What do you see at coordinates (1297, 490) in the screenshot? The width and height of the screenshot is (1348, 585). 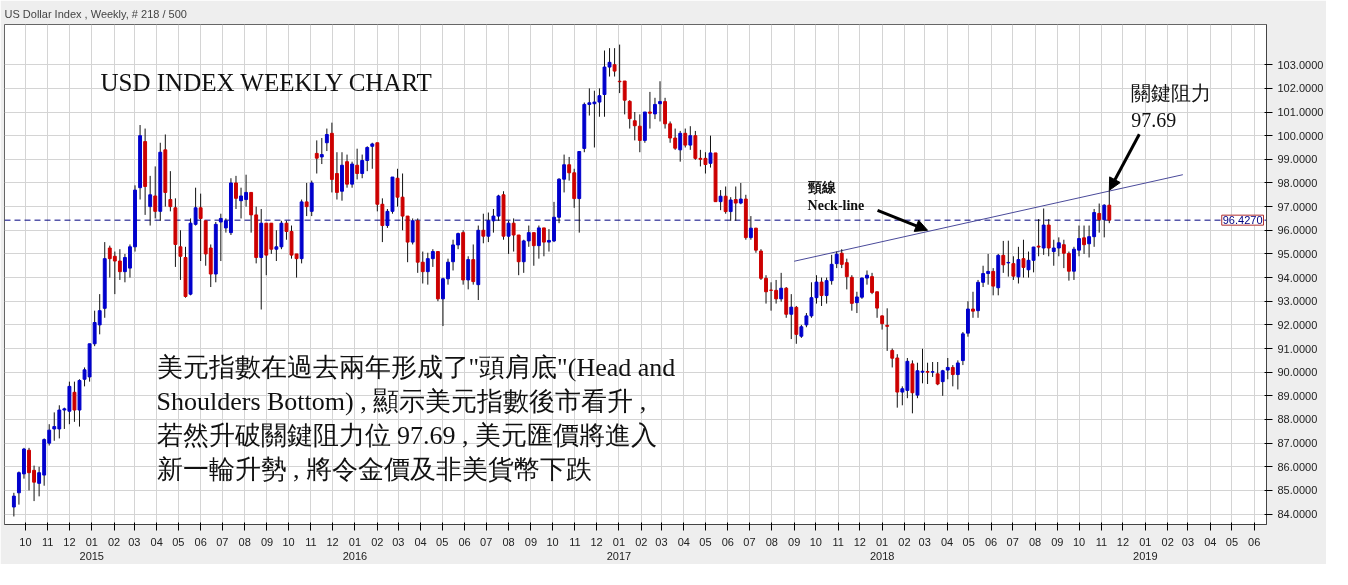 I see `y-tick-label: 85.0000` at bounding box center [1297, 490].